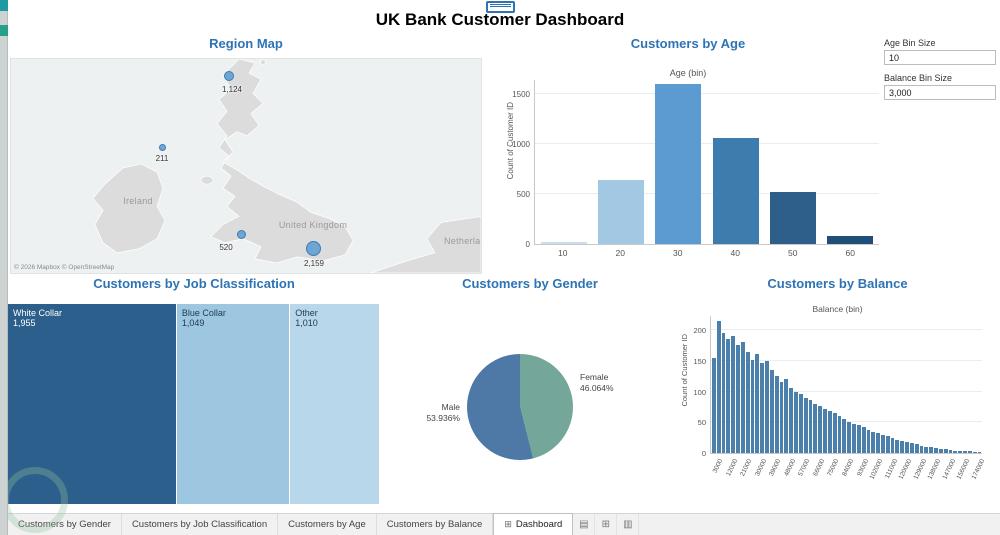 The image size is (1000, 535). I want to click on tab-dashboard: ⊞ Dashboard, so click(533, 524).